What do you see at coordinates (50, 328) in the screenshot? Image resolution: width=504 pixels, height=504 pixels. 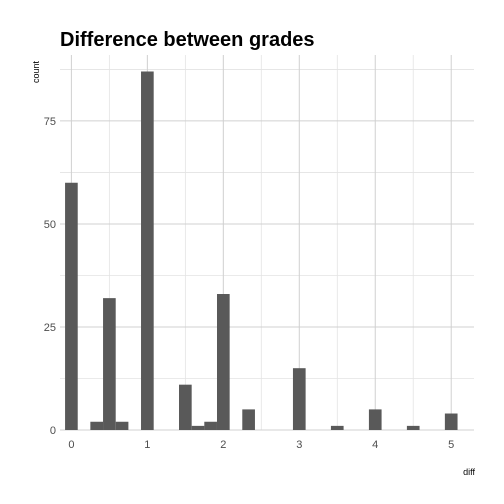 I see `y-tick-label: 25` at bounding box center [50, 328].